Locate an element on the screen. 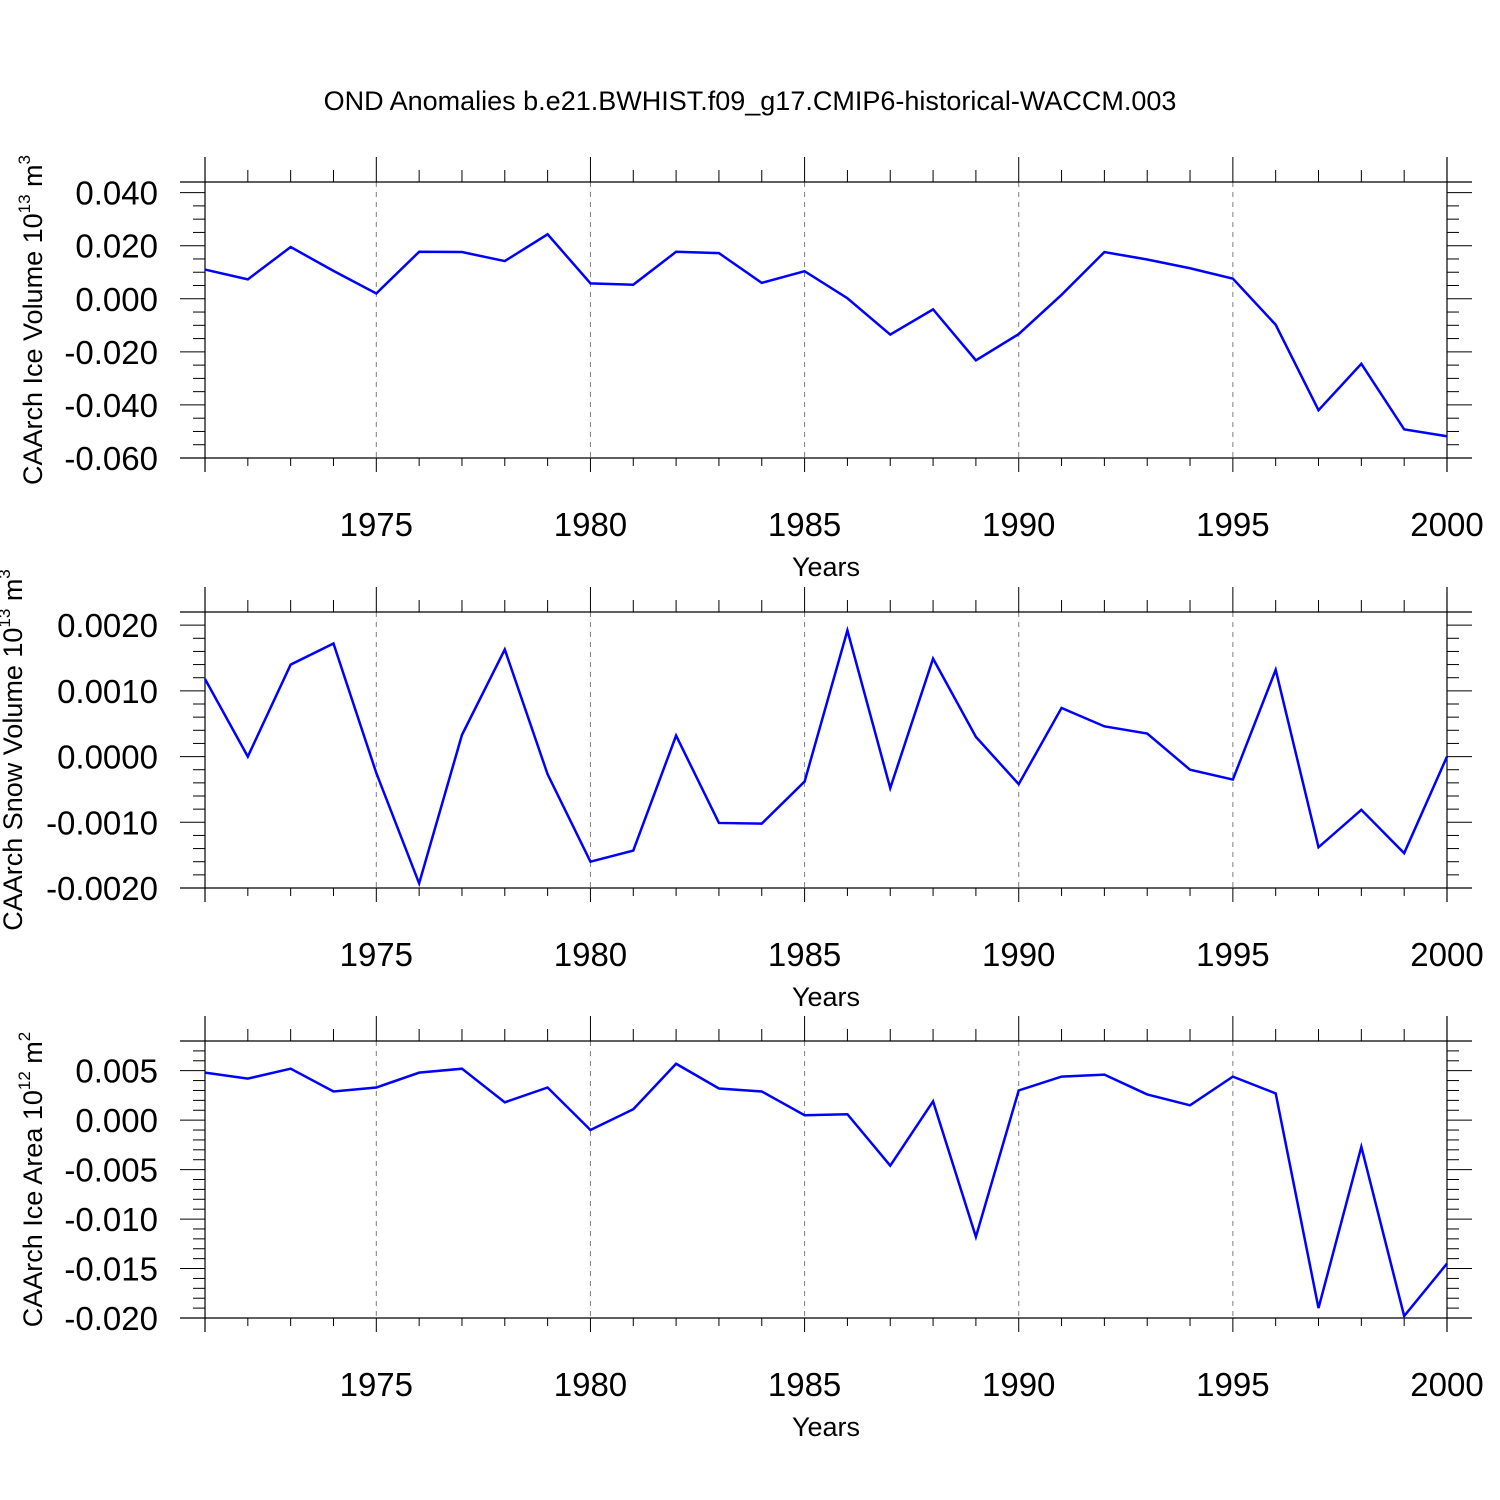 The image size is (1500, 1500). y-axis-title: CAArch Snow Volume 1013 m3 is located at coordinates (14, 750).